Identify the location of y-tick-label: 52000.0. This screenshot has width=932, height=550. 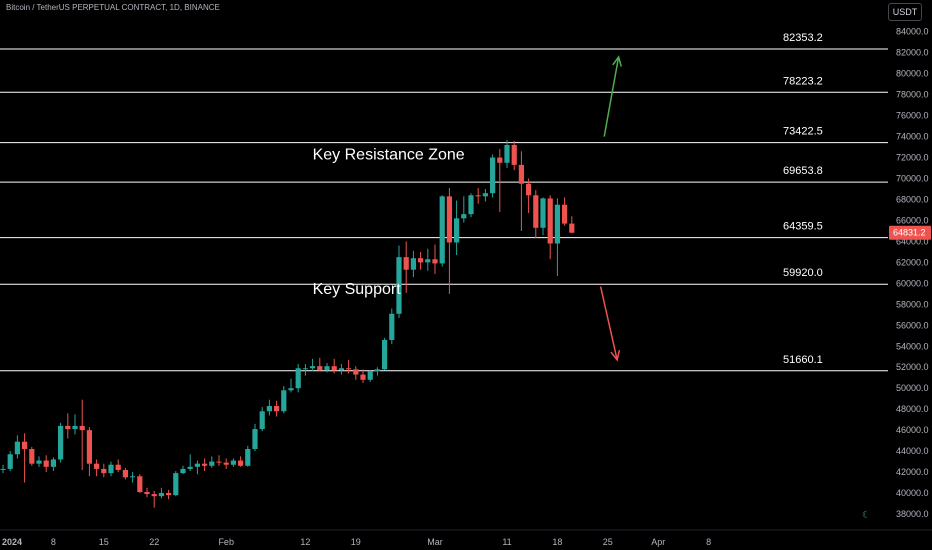
(912, 367).